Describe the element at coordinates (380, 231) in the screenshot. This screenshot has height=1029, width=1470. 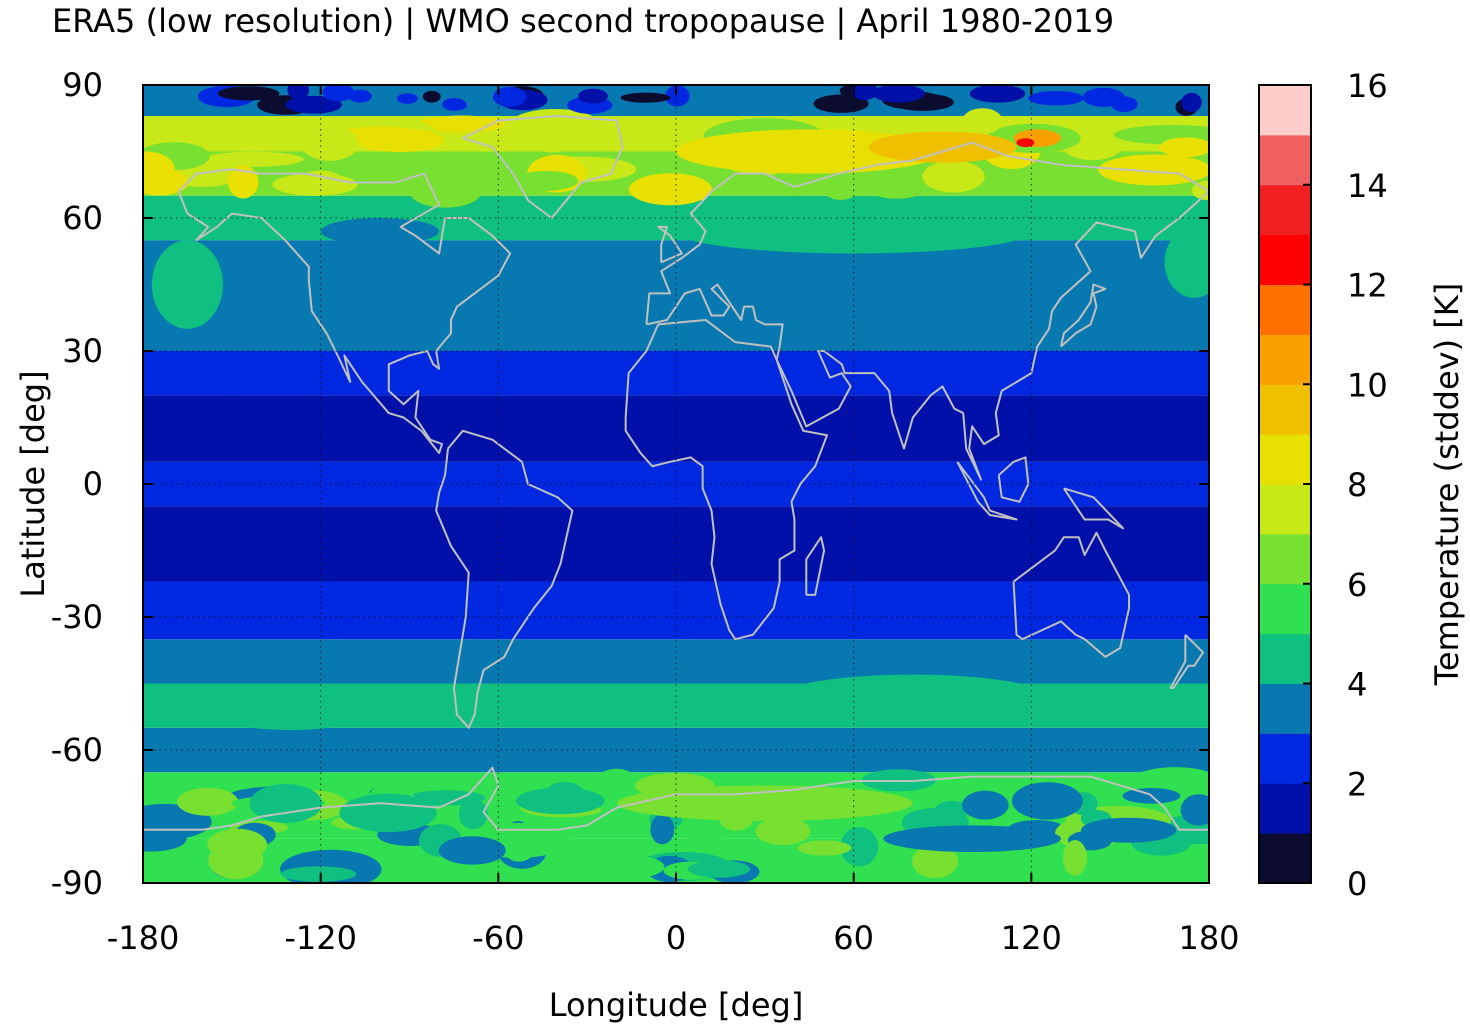
I see `canada-patch` at that location.